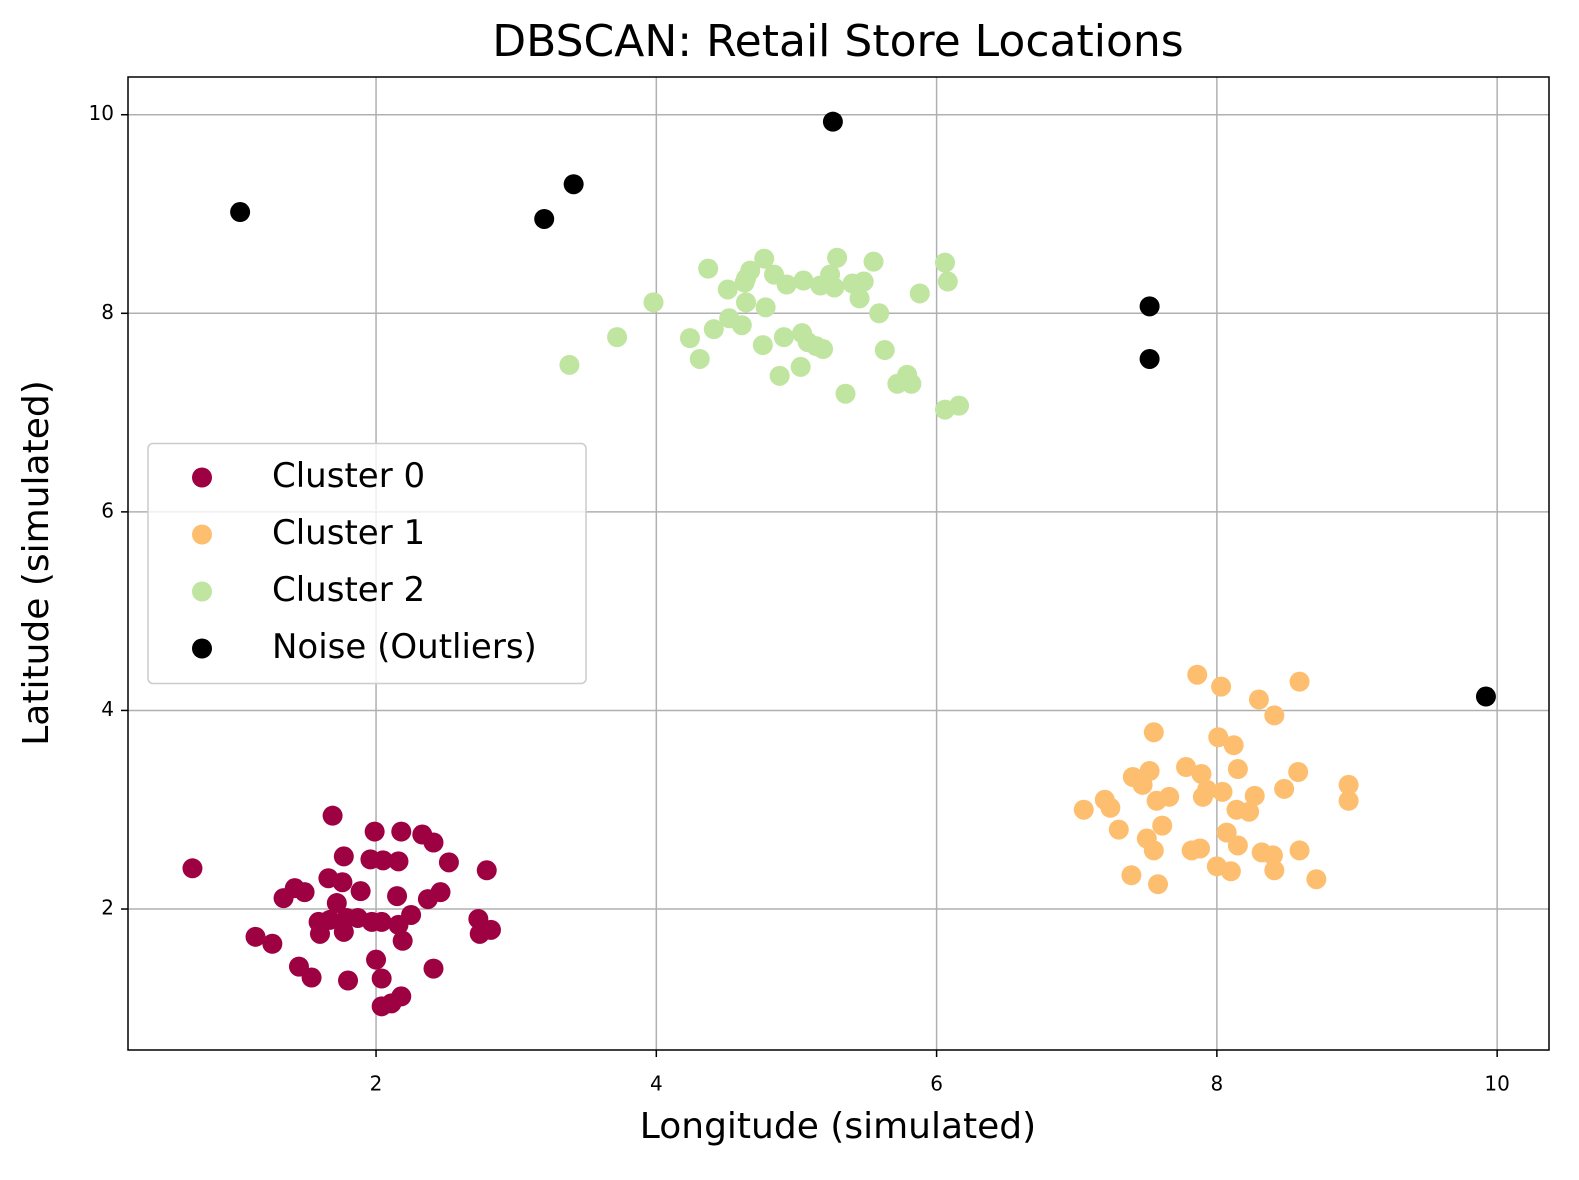 Image resolution: width=1579 pixels, height=1180 pixels. Describe the element at coordinates (101, 113) in the screenshot. I see `y-tick-label: 10` at that location.